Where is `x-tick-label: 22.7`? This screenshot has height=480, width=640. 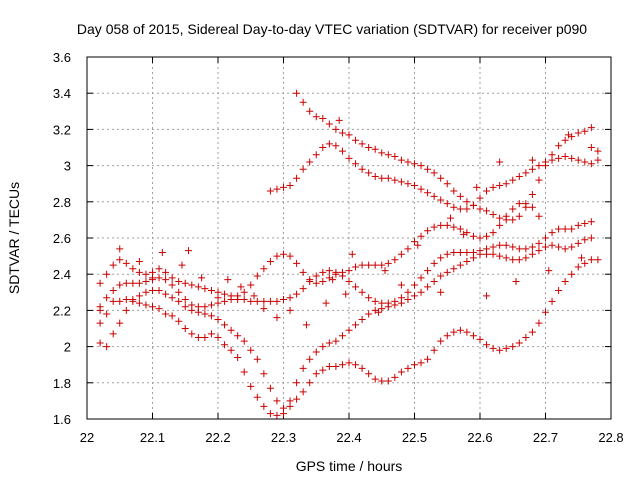
x-tick-label: 22.7 is located at coordinates (545, 437).